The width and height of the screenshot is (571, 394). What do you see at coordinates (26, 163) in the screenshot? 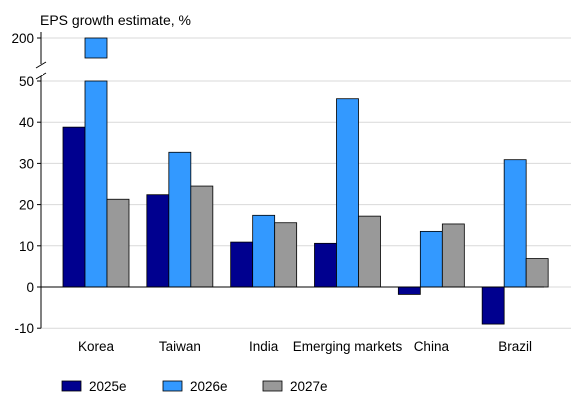
I see `y-tick-label: 30` at bounding box center [26, 163].